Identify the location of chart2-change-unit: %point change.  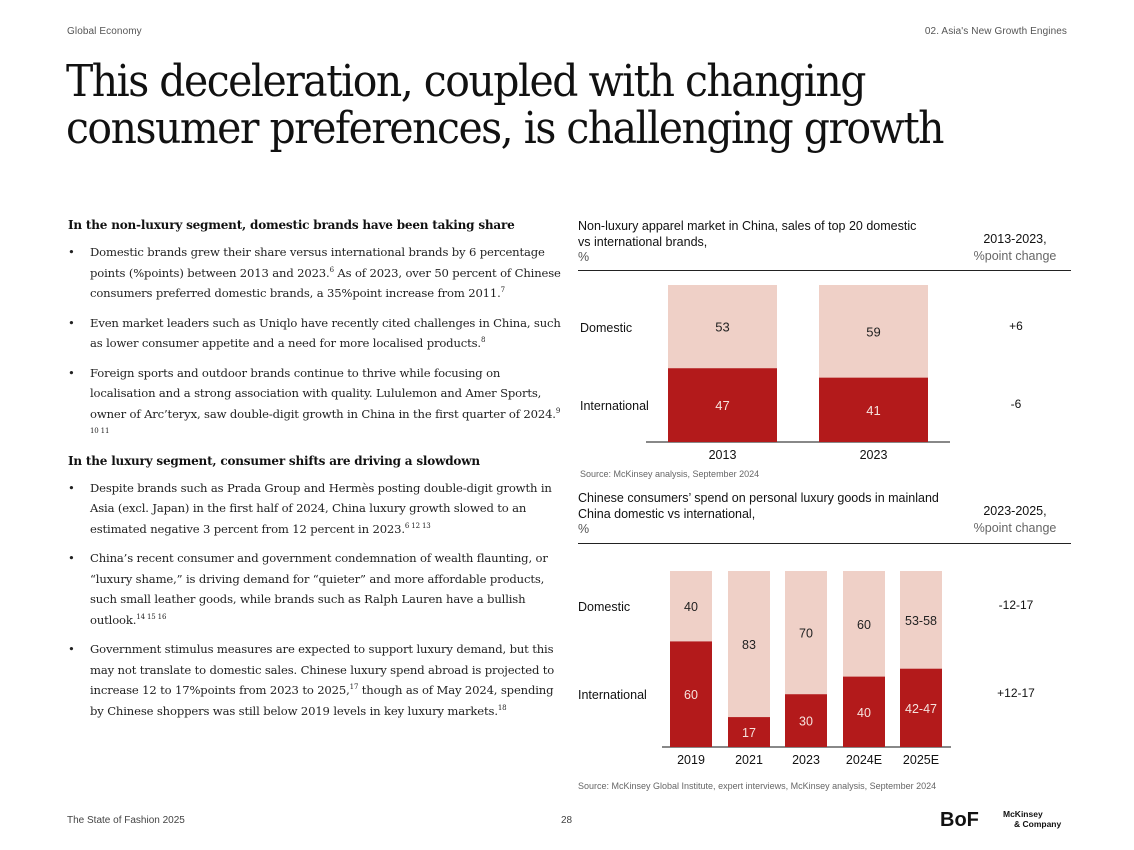
(1015, 528).